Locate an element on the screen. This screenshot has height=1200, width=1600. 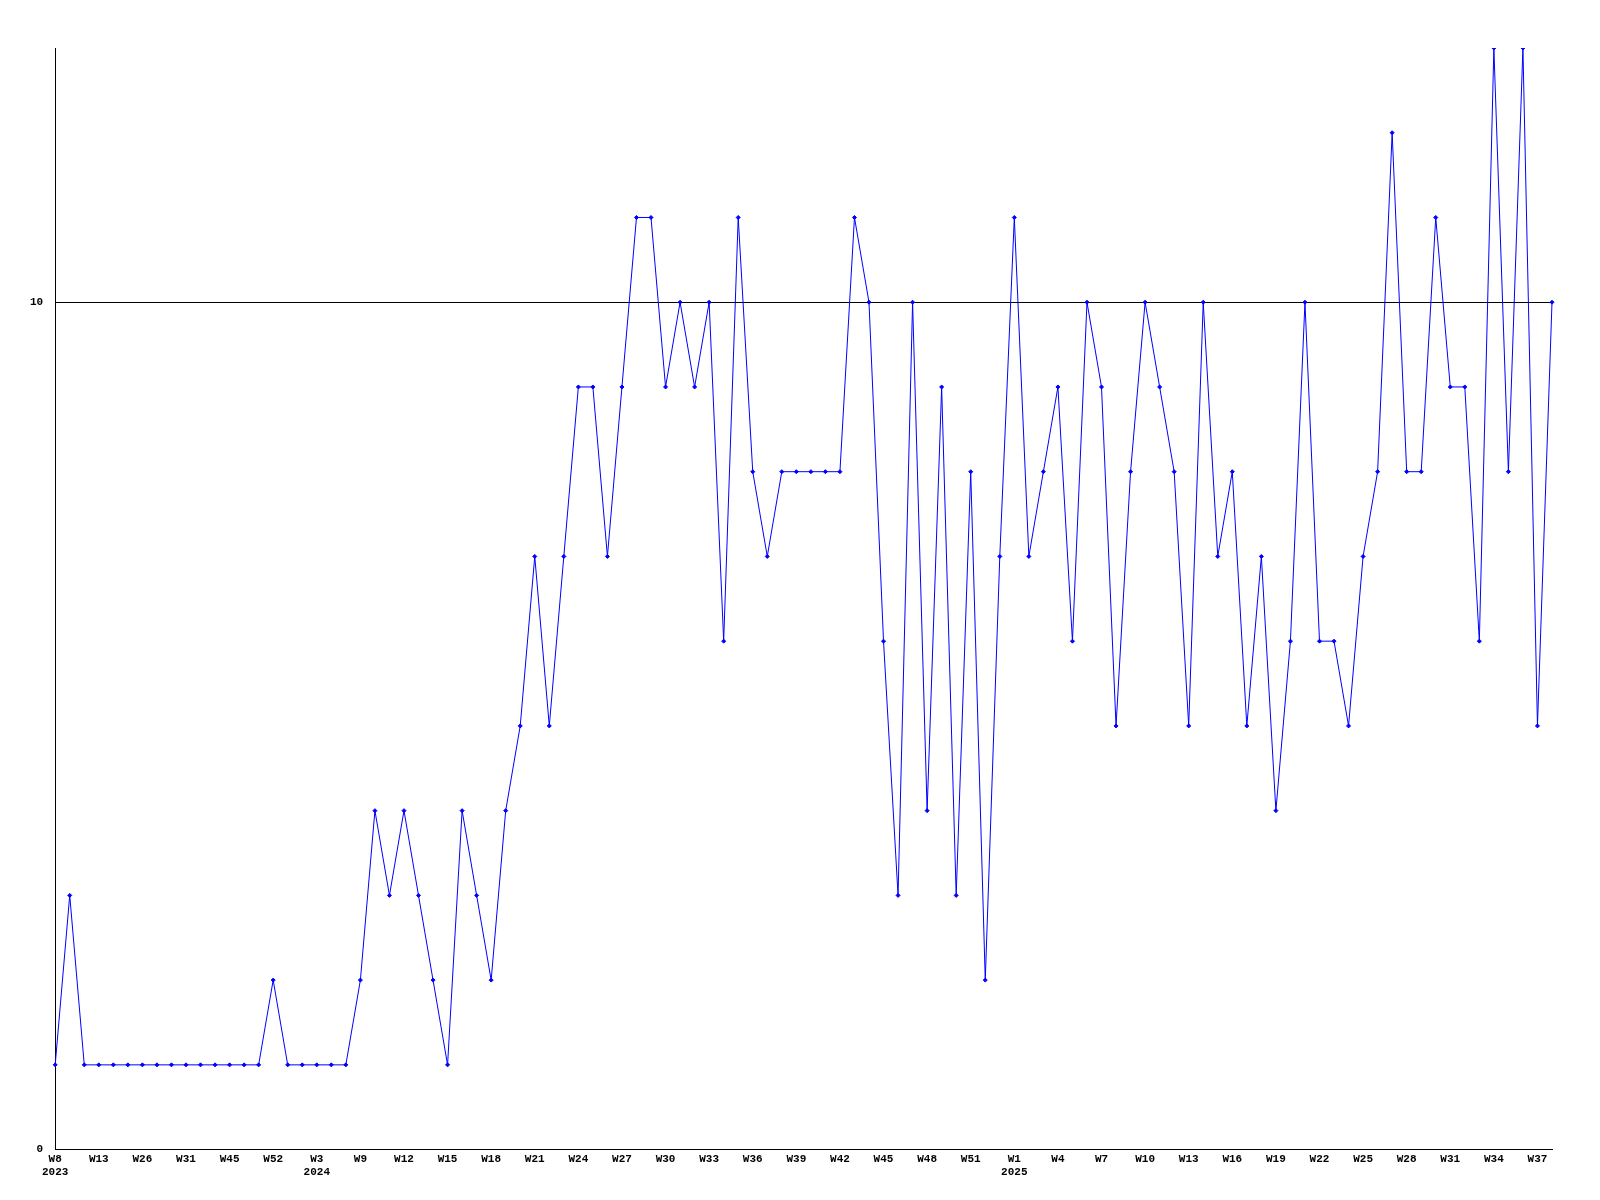
x-tick-label: W27 is located at coordinates (622, 1158).